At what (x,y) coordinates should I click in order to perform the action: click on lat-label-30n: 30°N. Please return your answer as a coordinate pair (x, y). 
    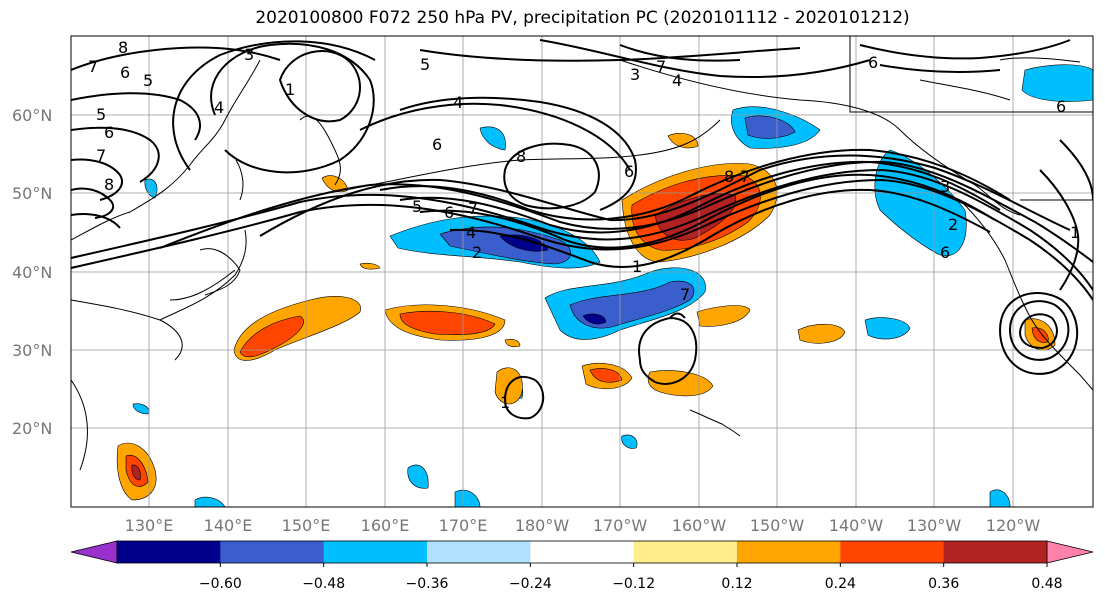
    Looking at the image, I should click on (32, 350).